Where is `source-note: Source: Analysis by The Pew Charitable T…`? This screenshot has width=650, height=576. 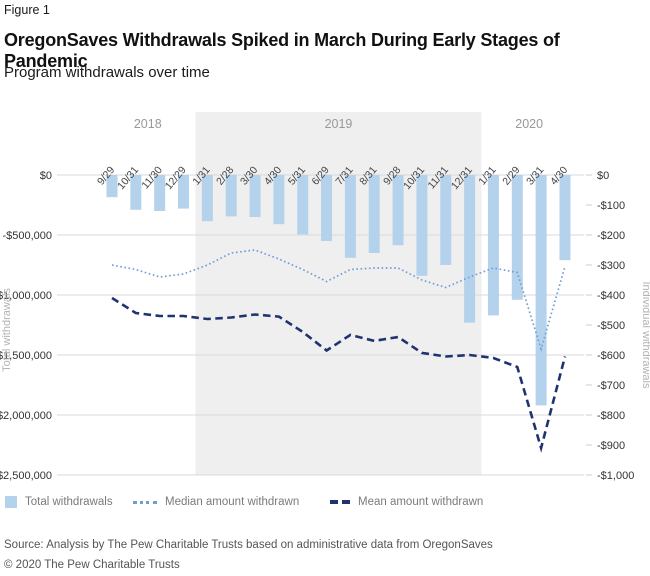
source-note: Source: Analysis by The Pew Charitable T… is located at coordinates (248, 545).